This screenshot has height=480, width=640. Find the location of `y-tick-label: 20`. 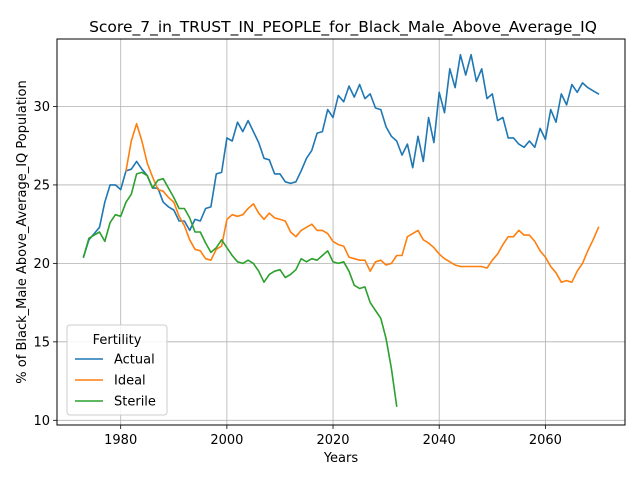

y-tick-label: 20 is located at coordinates (41, 264).